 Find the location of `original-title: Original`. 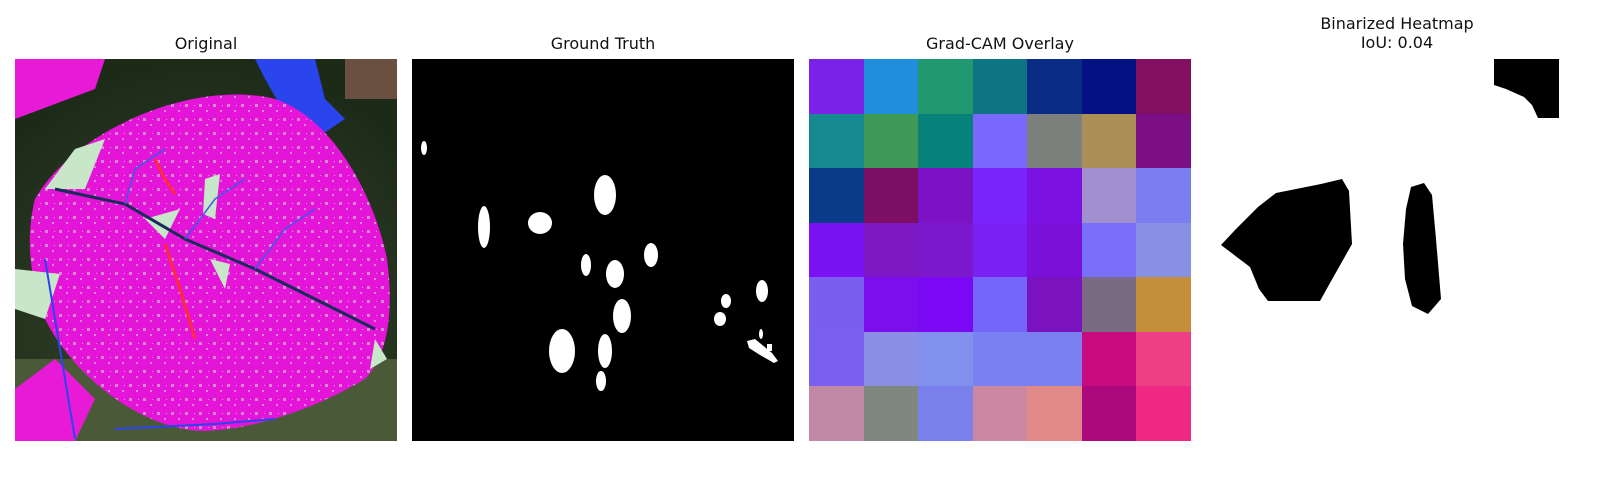

original-title: Original is located at coordinates (206, 43).